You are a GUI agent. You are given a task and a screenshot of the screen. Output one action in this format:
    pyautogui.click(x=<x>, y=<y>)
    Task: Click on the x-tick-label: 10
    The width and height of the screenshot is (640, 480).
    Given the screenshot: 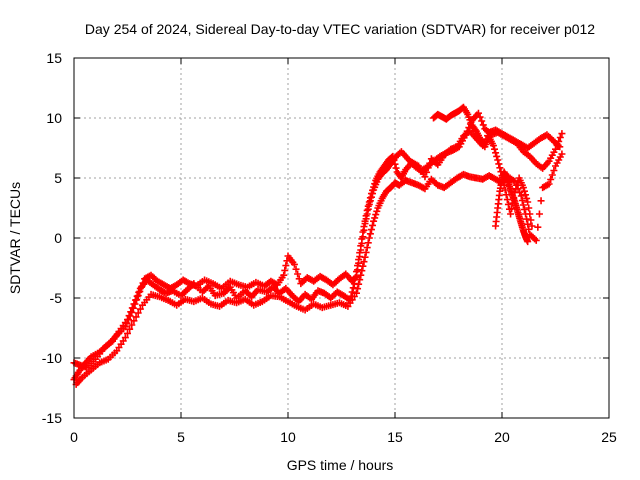 What is the action you would take?
    pyautogui.click(x=288, y=437)
    